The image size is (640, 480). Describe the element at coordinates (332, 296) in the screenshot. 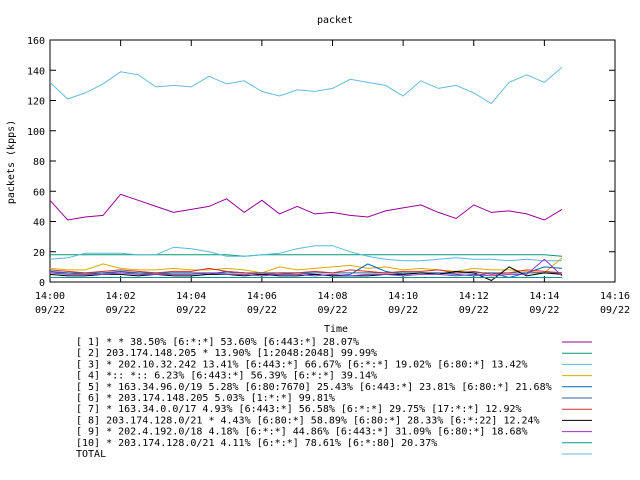

I see `x-tick-label-time: 14:08` at that location.